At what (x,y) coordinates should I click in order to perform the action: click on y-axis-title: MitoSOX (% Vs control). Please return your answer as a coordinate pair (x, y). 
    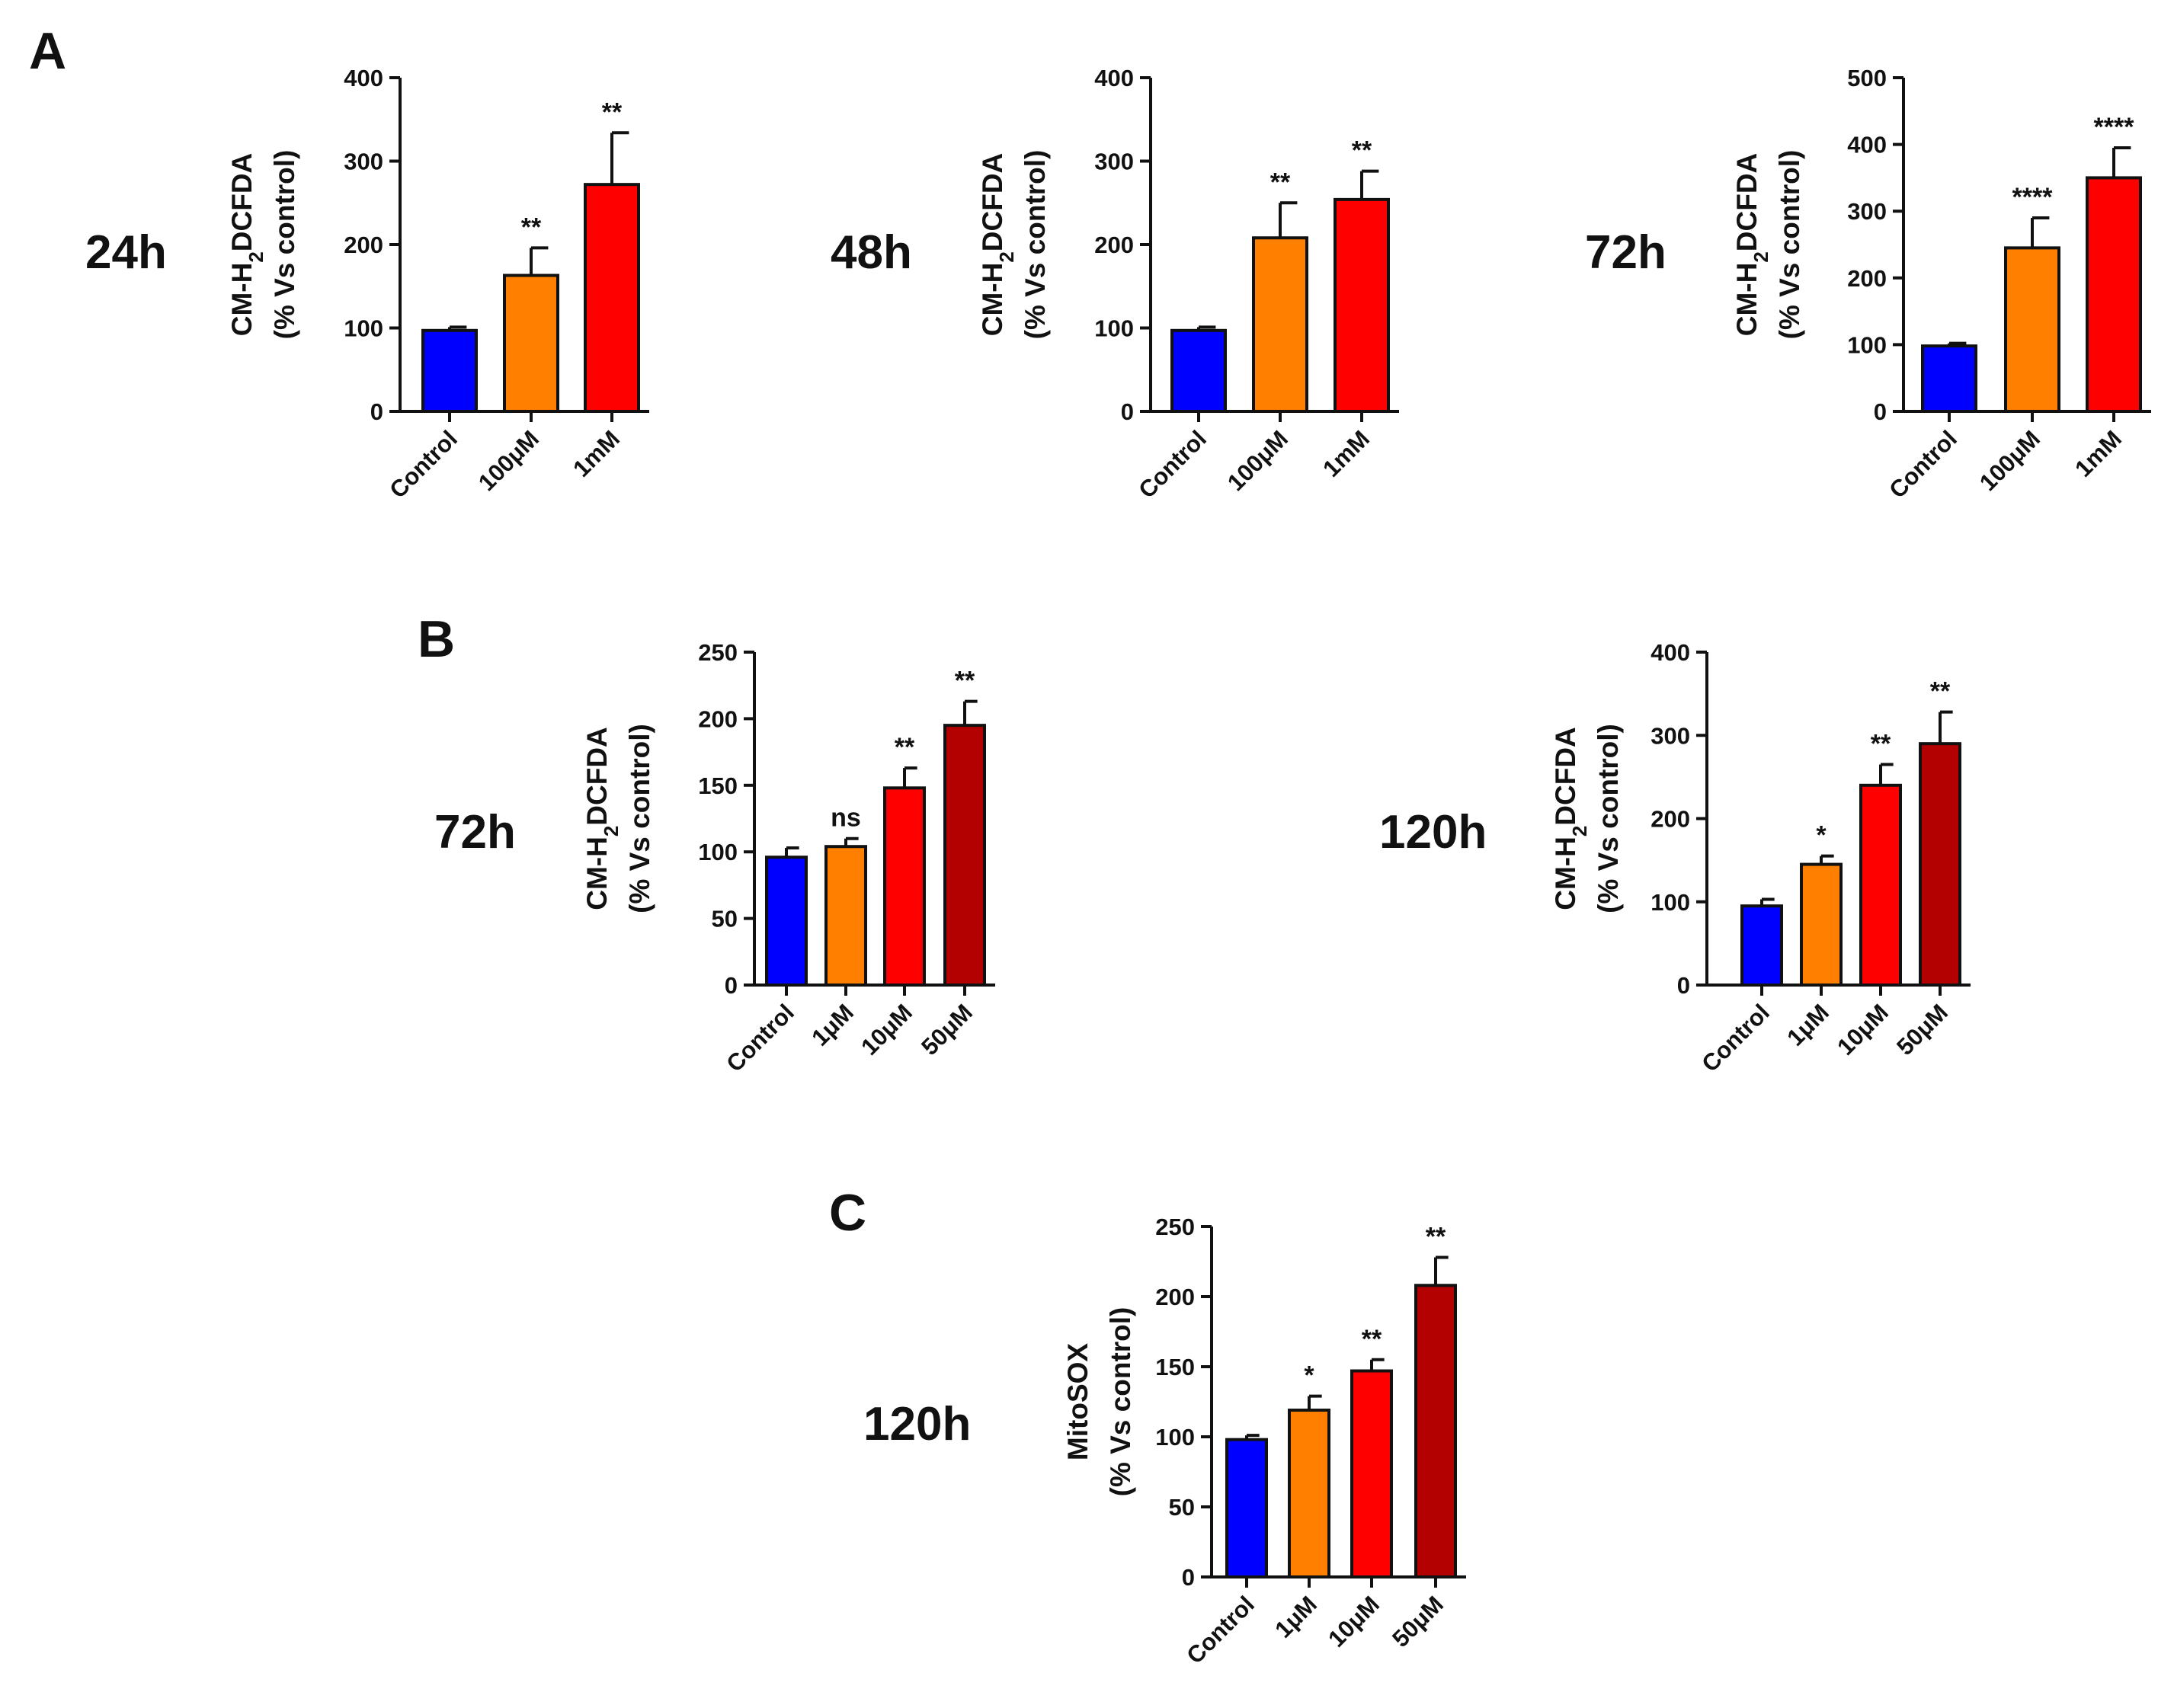
    Looking at the image, I should click on (1099, 1402).